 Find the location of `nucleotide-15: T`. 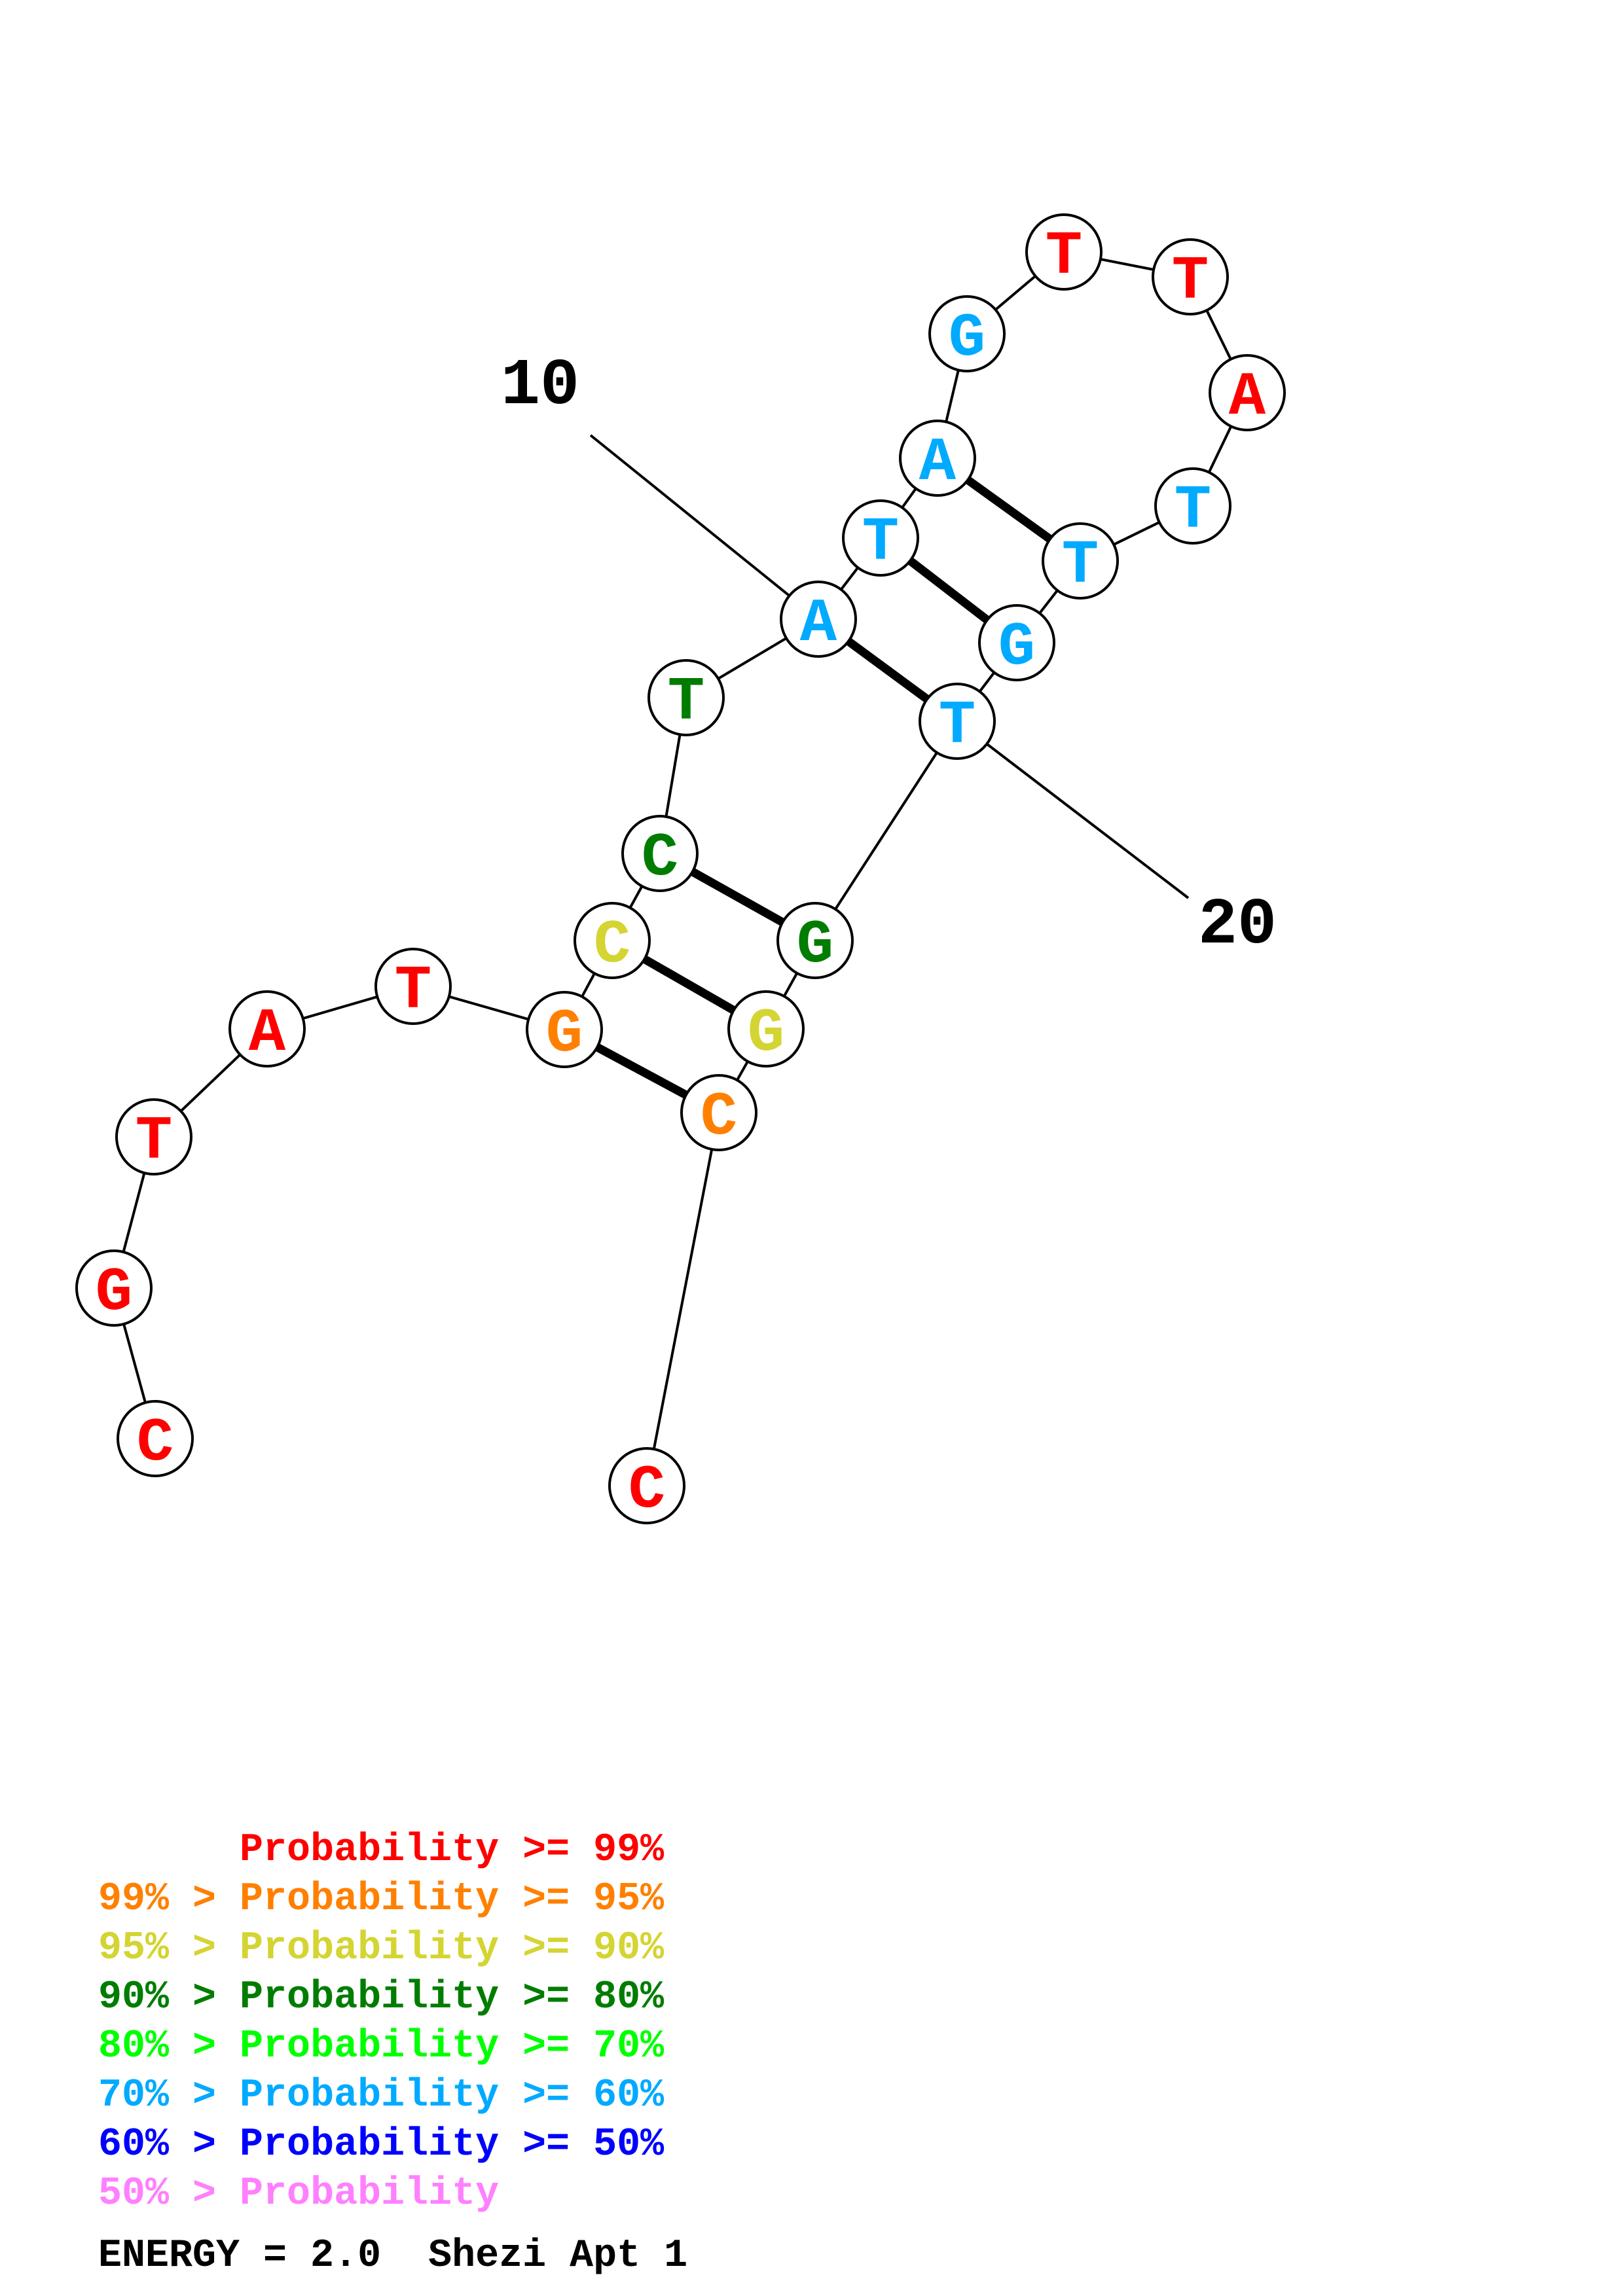

nucleotide-15: T is located at coordinates (1190, 277).